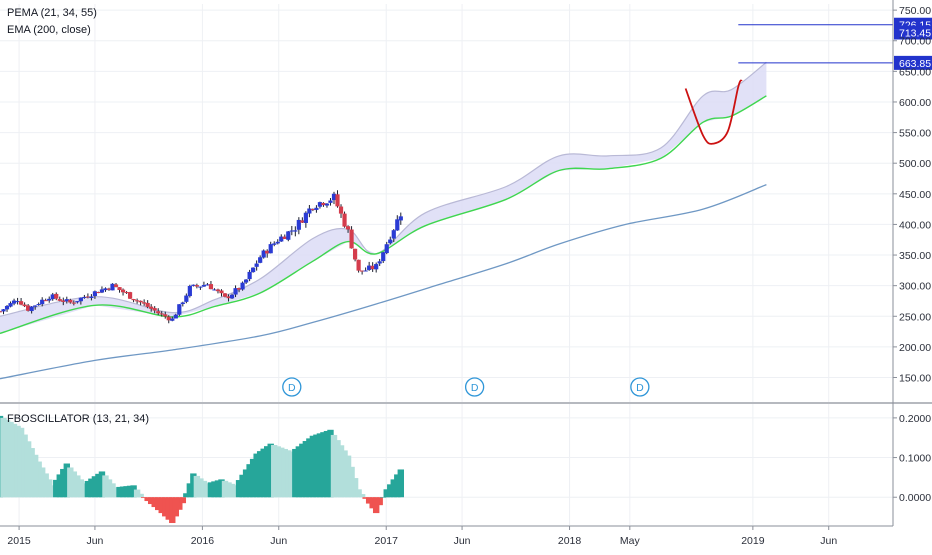 This screenshot has width=932, height=555. What do you see at coordinates (78, 419) in the screenshot?
I see `legend-oscillator: FBOSCILLATOR (13, 21, 34)` at bounding box center [78, 419].